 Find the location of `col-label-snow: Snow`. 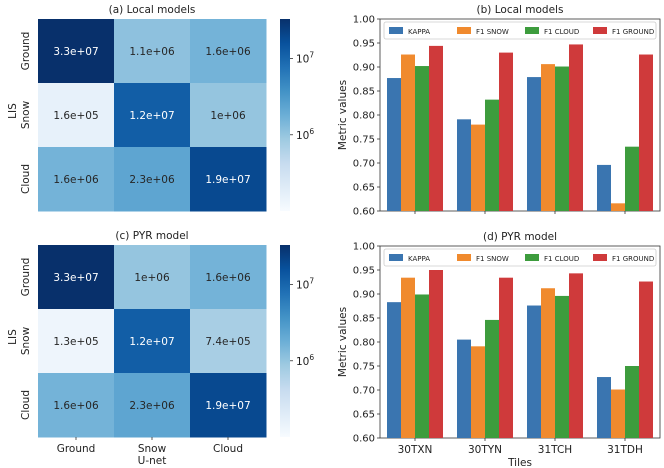

col-label-snow: Snow is located at coordinates (152, 449).